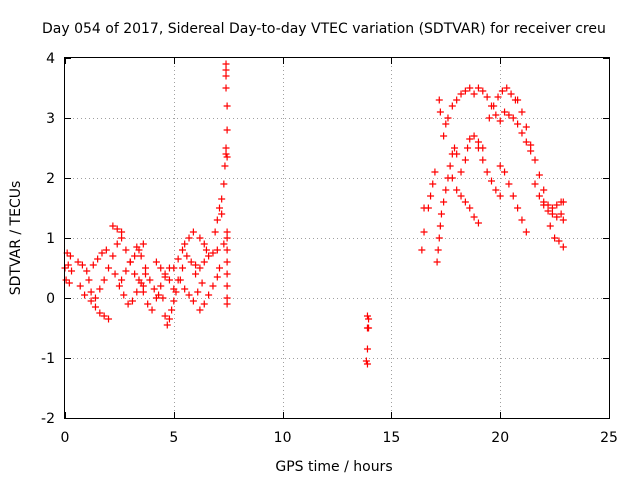 The height and width of the screenshot is (480, 640). Describe the element at coordinates (500, 438) in the screenshot. I see `x-tick-label: 20` at that location.